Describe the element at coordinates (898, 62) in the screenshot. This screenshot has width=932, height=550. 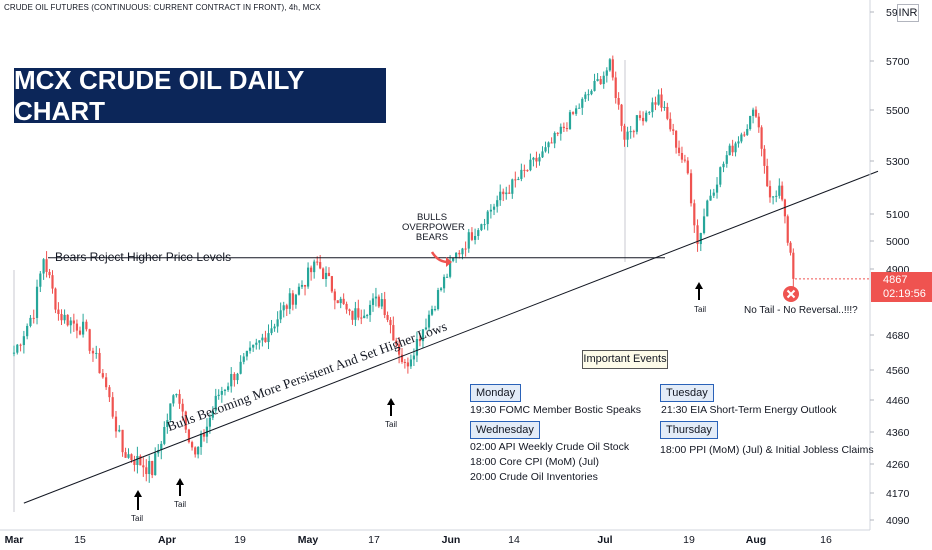
I see `y-tick-label: 5700` at that location.